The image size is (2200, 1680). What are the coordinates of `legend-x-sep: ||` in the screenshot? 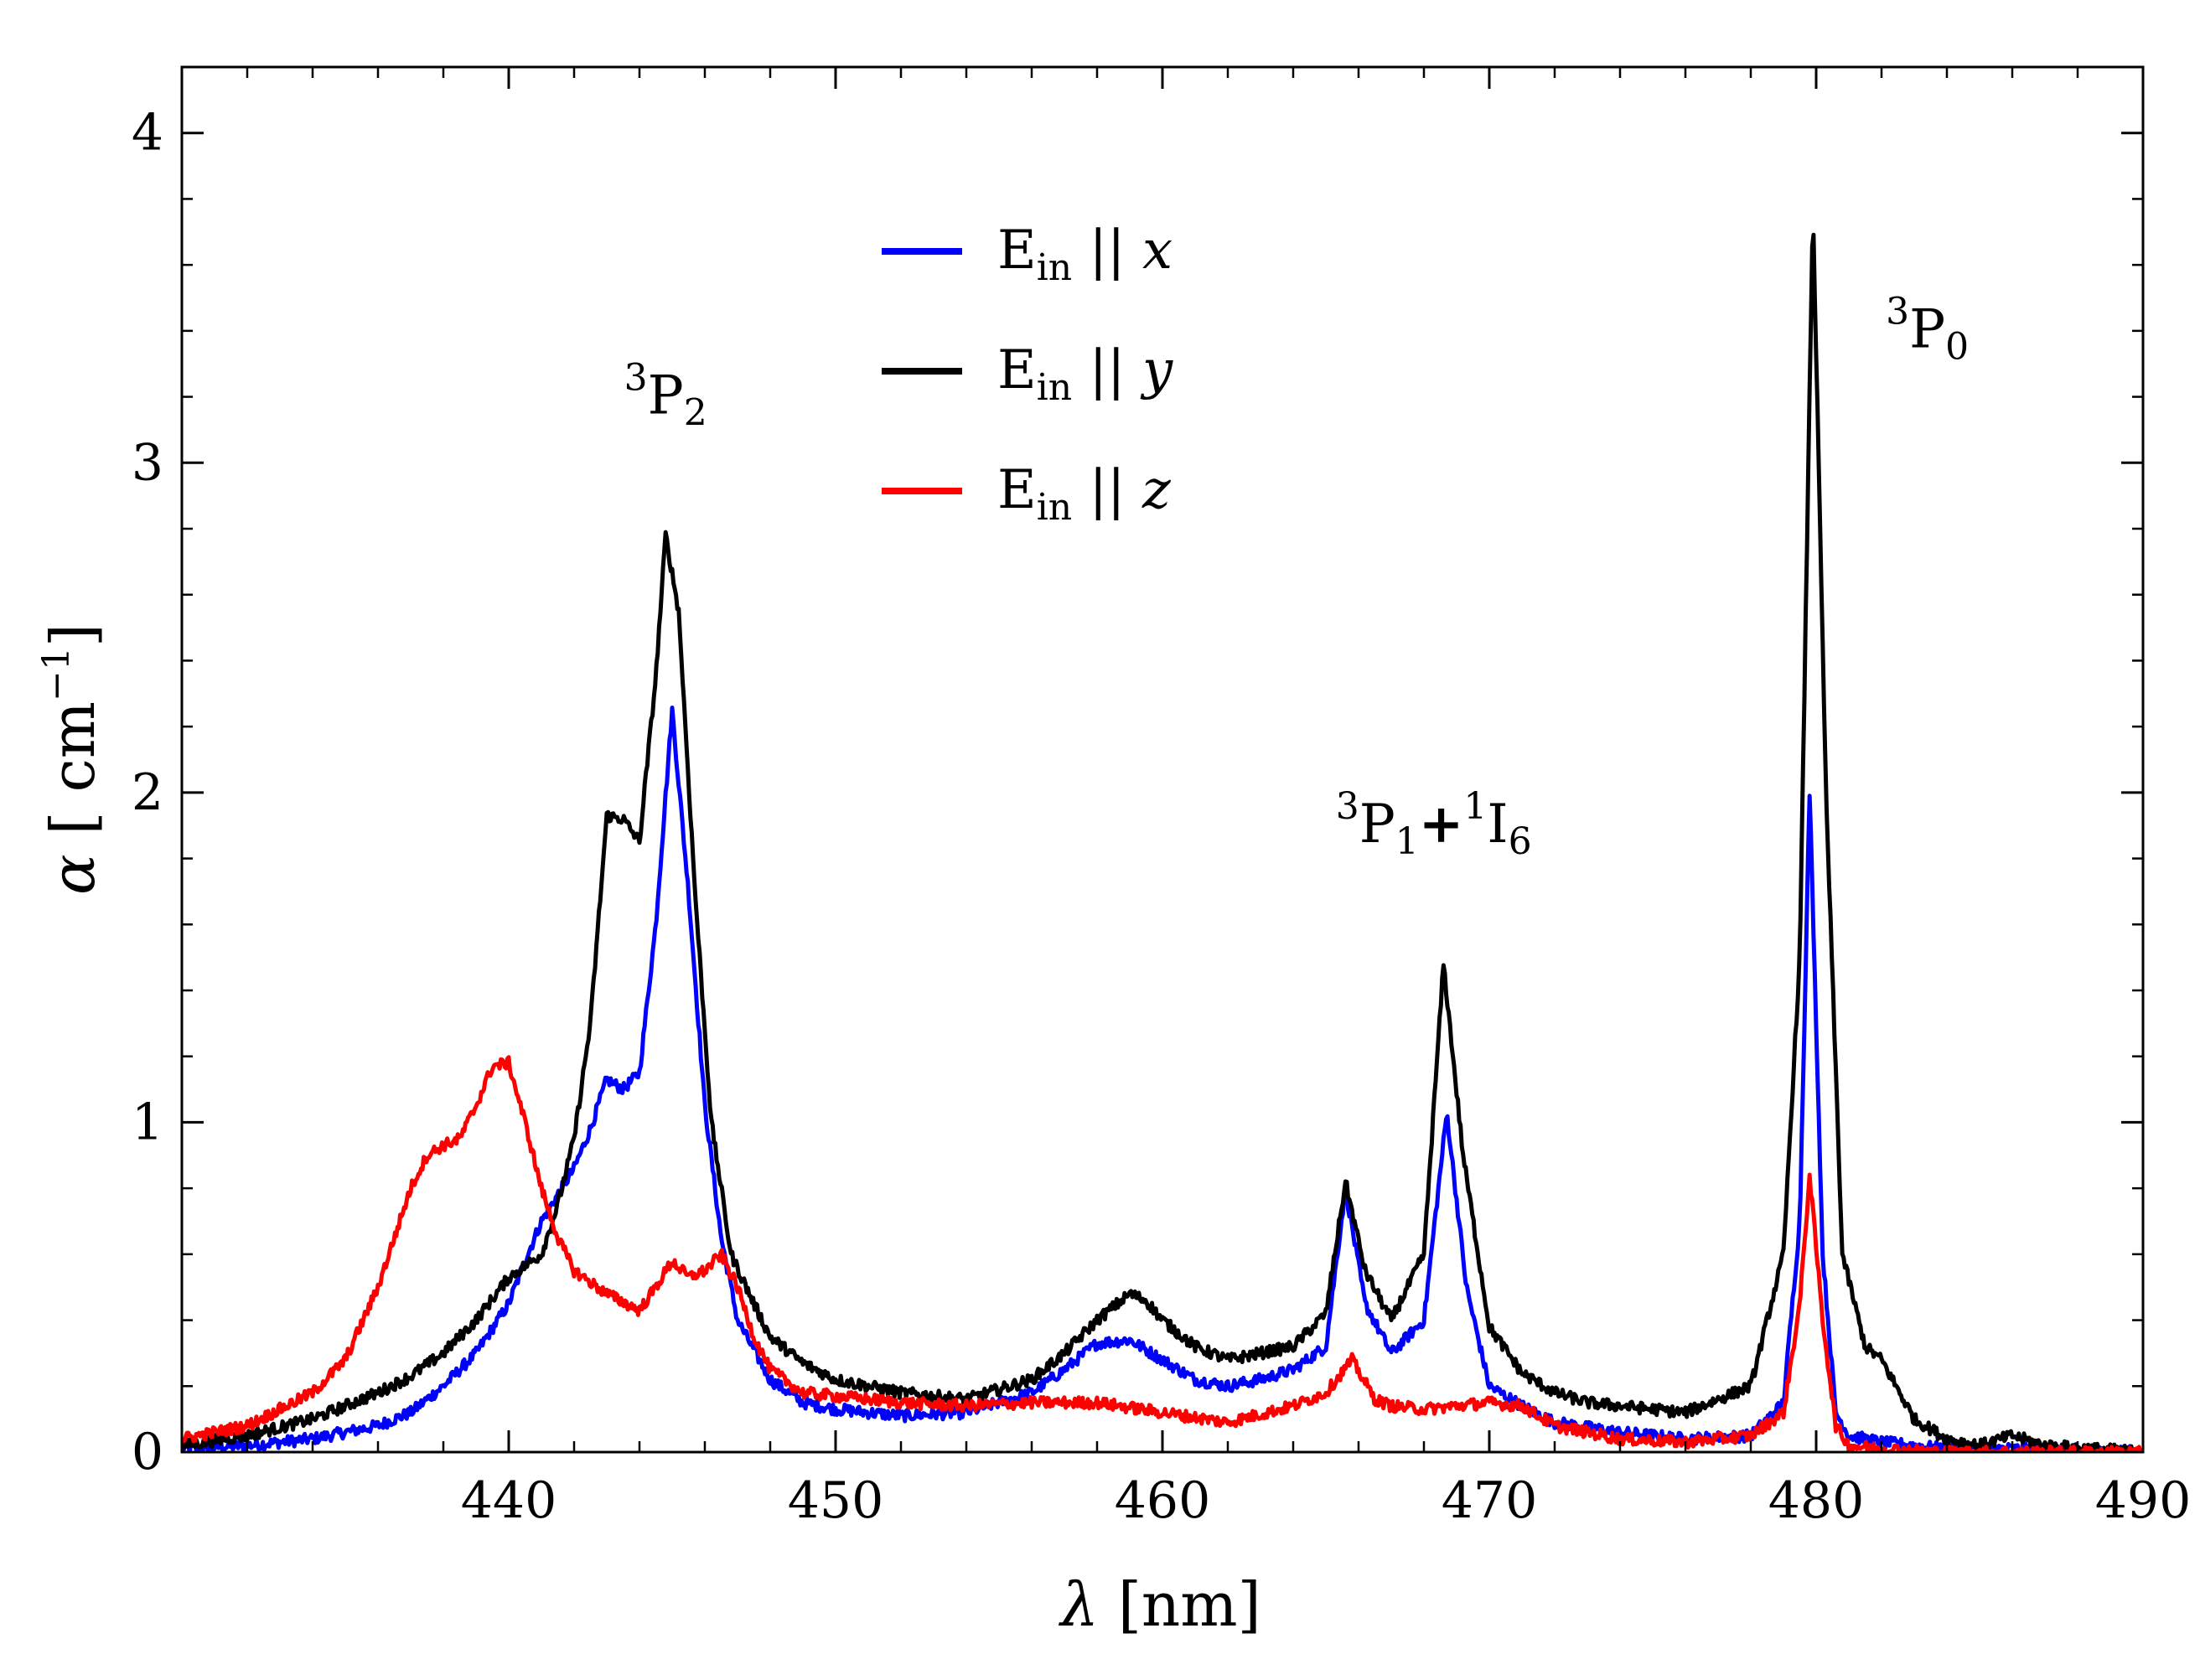 It's located at (1107, 251).